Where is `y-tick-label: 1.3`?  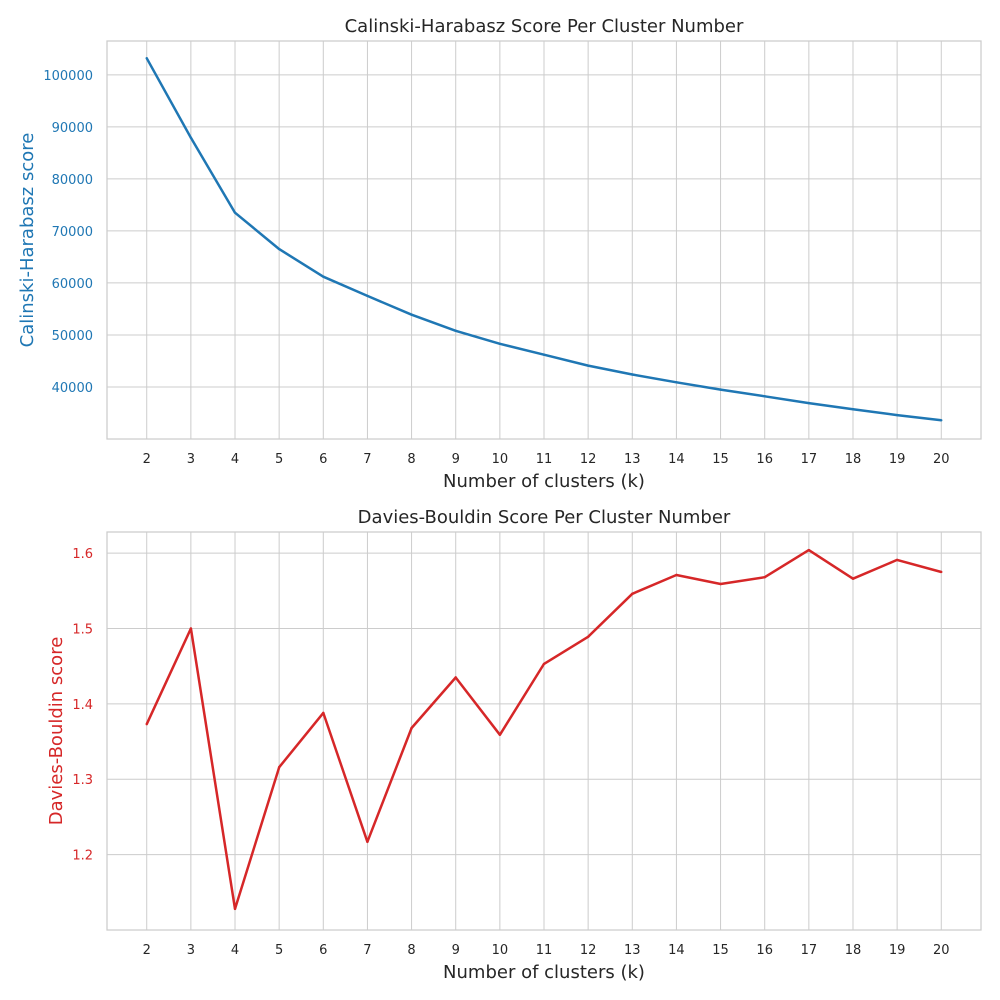 y-tick-label: 1.3 is located at coordinates (82, 780).